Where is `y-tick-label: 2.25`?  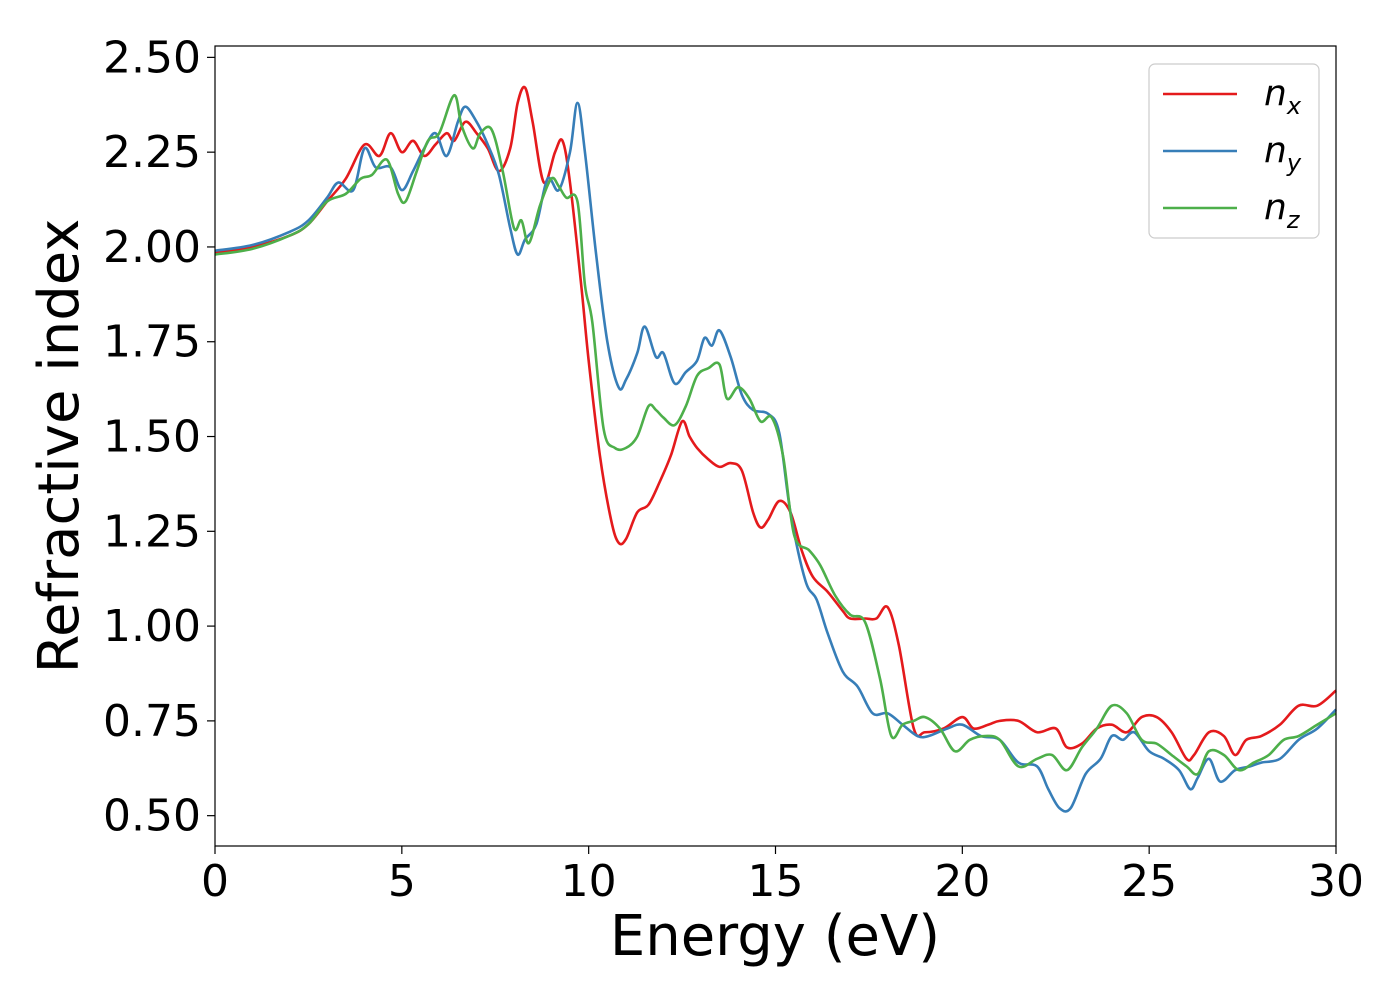 y-tick-label: 2.25 is located at coordinates (152, 152).